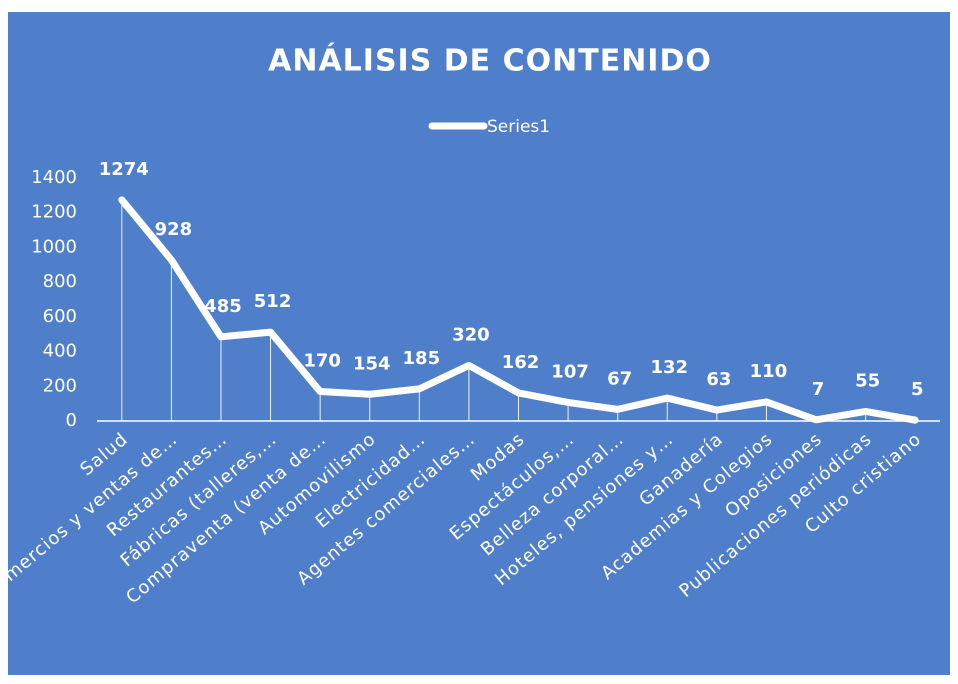  Describe the element at coordinates (71, 420) in the screenshot. I see `y-tick-label: 0` at that location.